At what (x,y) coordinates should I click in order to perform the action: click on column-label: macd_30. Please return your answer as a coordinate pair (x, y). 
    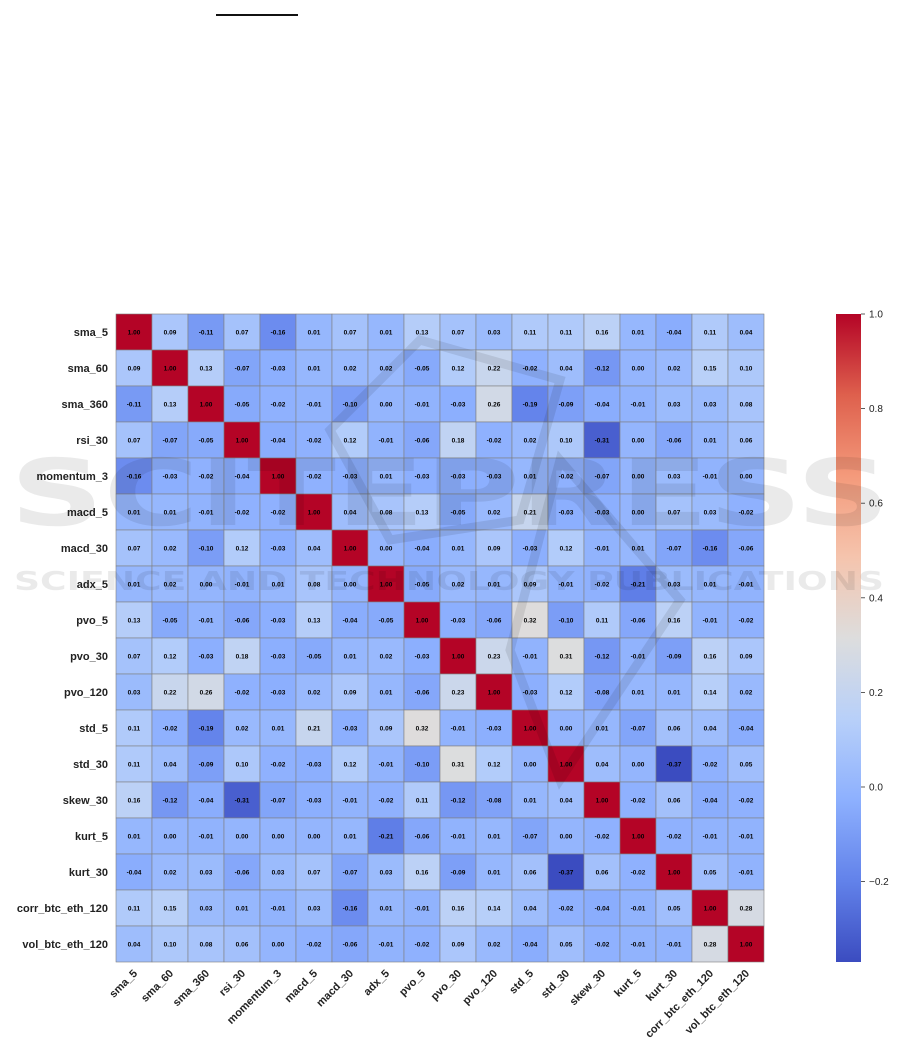
    Looking at the image, I should click on (335, 989).